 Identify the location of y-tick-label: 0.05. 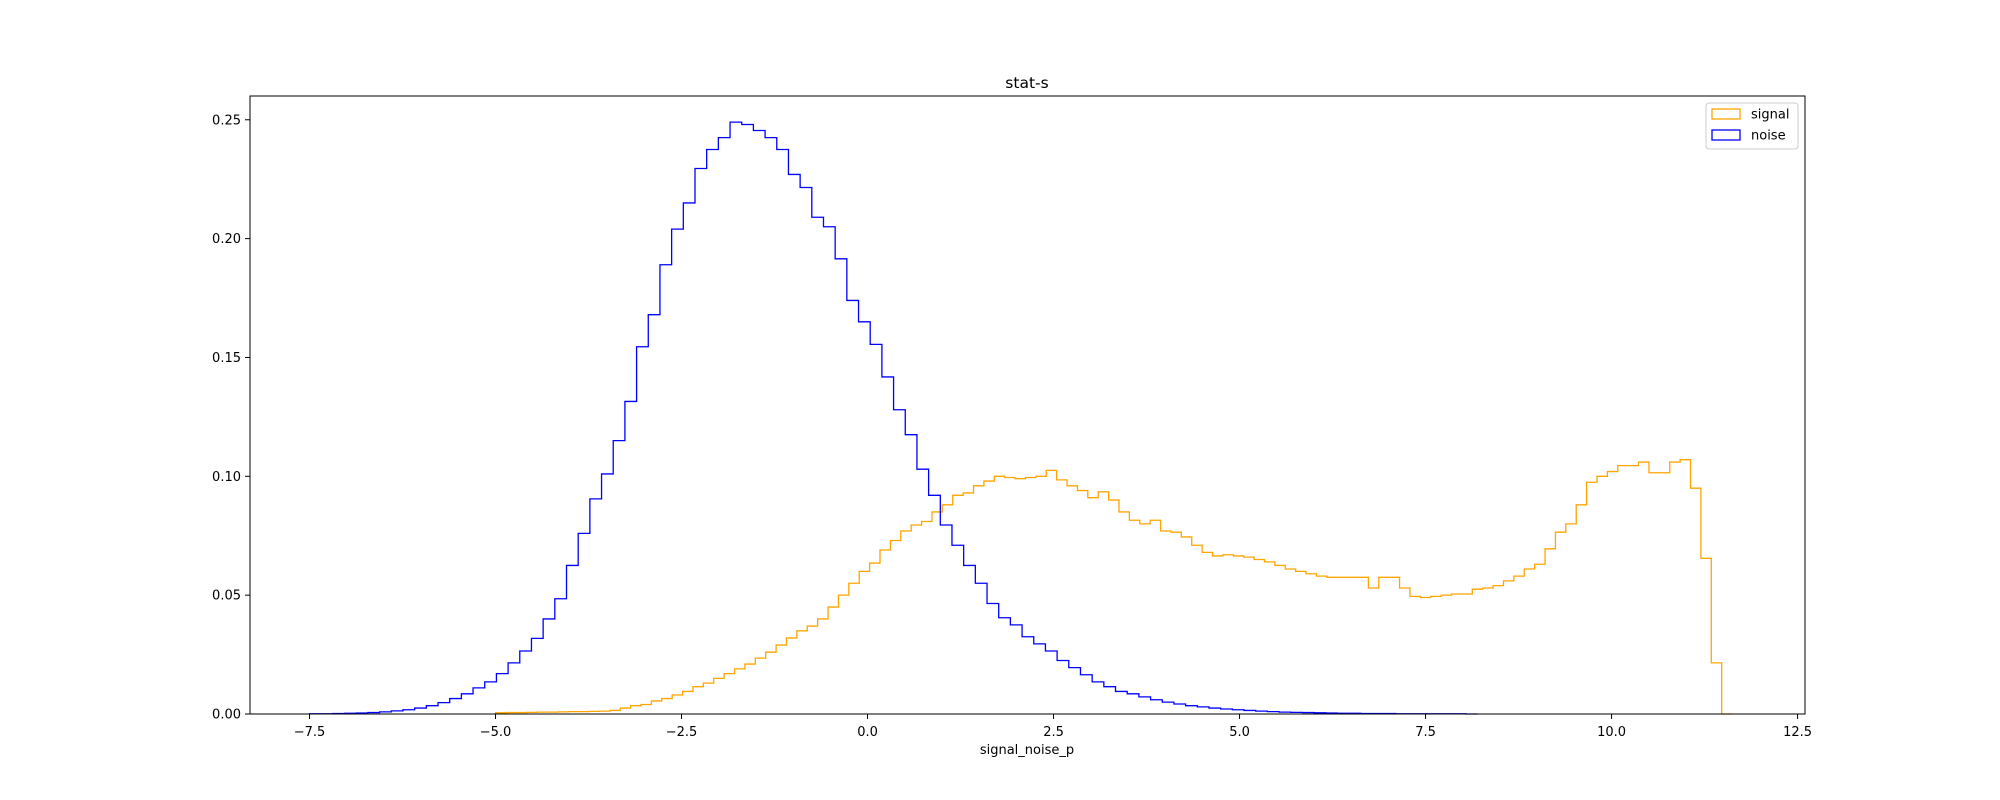
(226, 596).